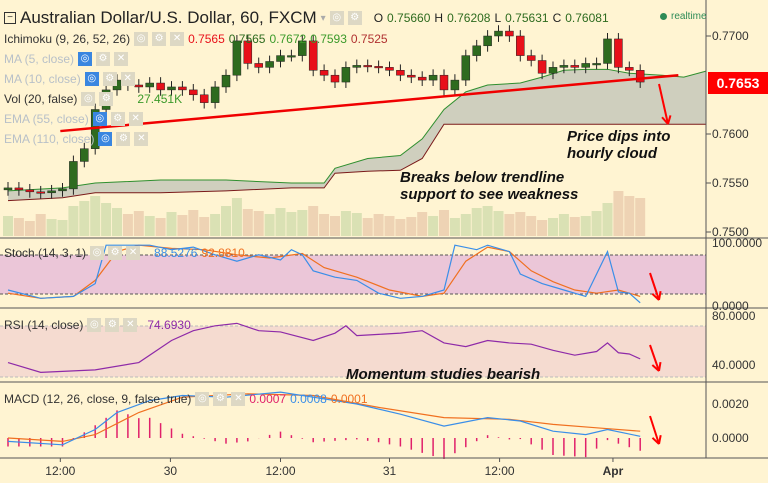  Describe the element at coordinates (439, 18) in the screenshot. I see `high-label: H` at that location.